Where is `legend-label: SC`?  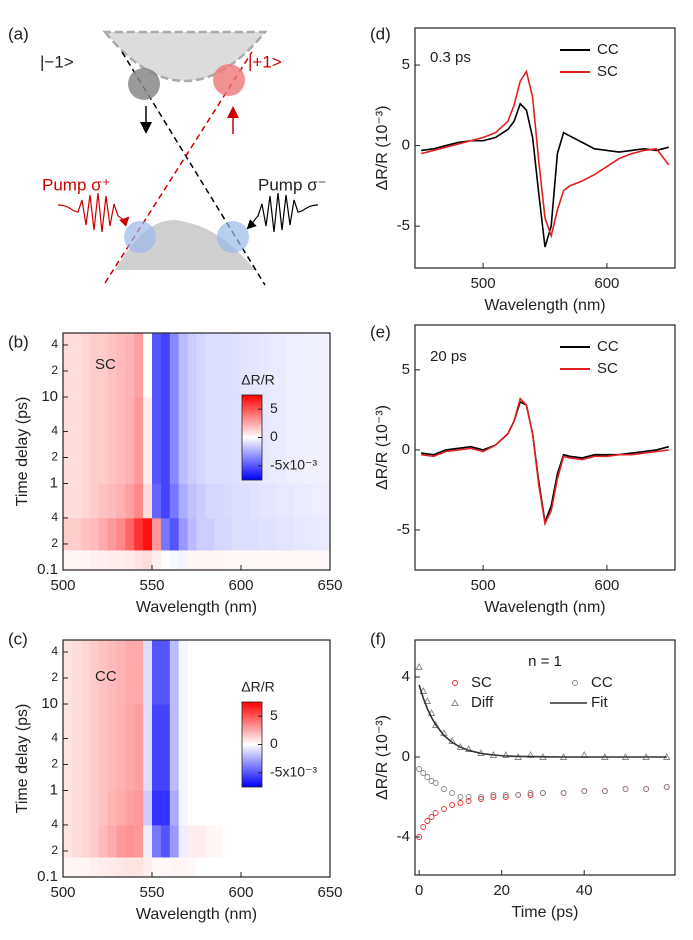
legend-label: SC is located at coordinates (607, 368).